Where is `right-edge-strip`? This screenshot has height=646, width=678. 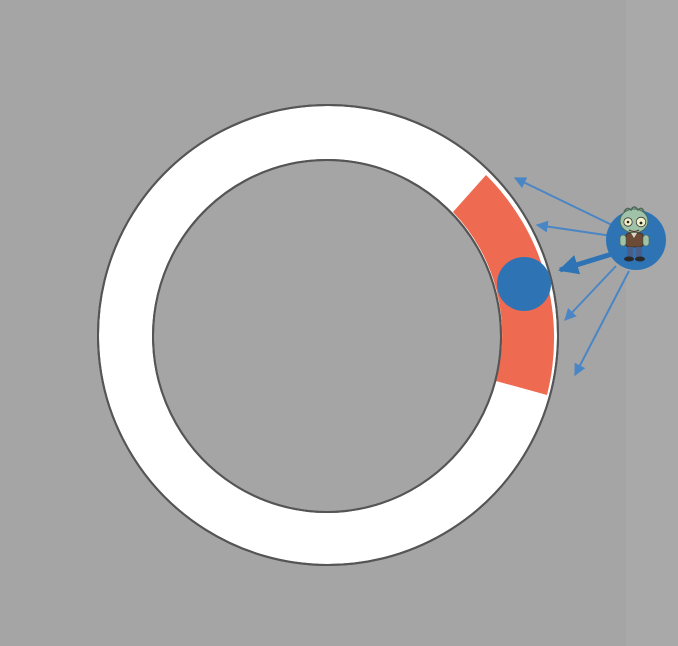
right-edge-strip is located at coordinates (652, 323).